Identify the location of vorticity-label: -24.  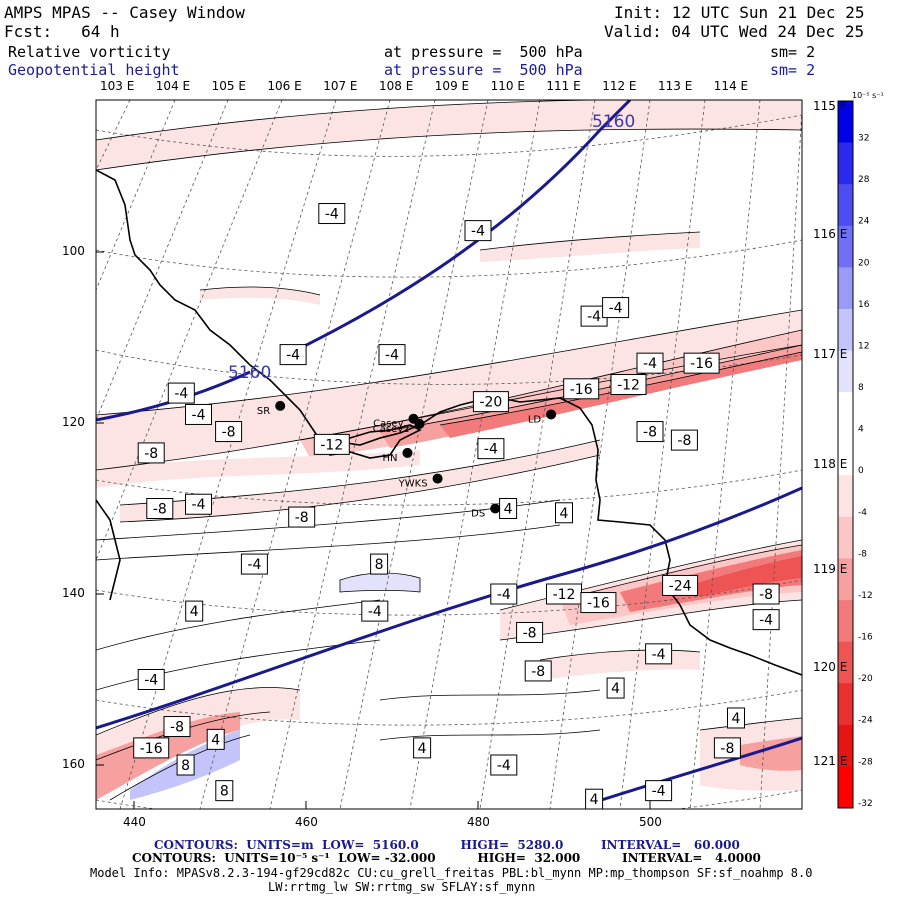
(680, 585).